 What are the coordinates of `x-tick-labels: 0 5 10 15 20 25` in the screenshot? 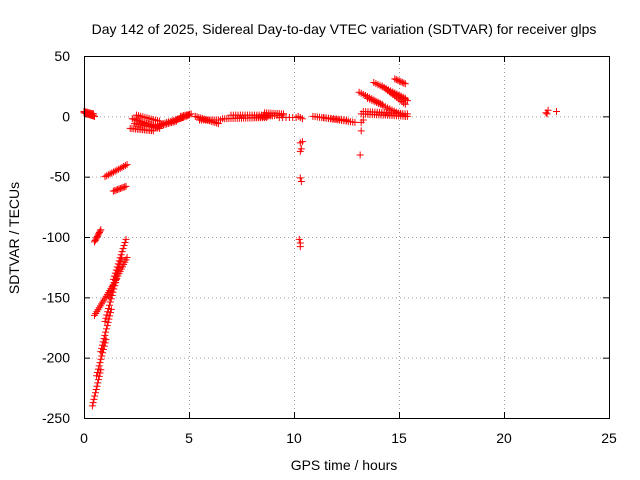 It's located at (348, 438).